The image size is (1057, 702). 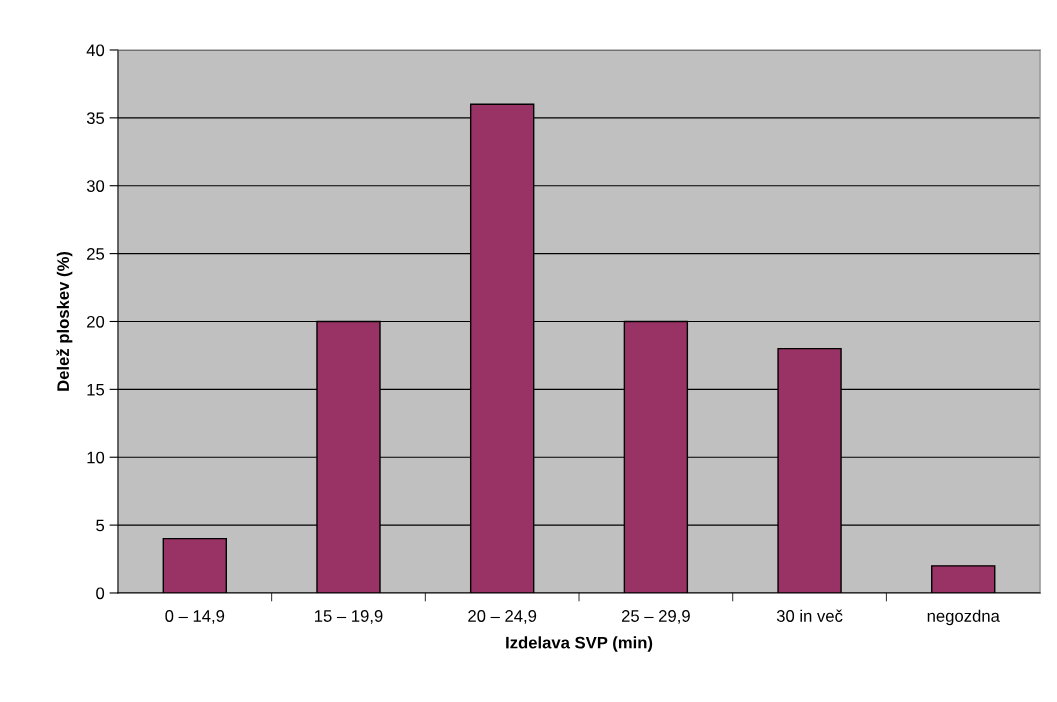 What do you see at coordinates (195, 617) in the screenshot?
I see `x-tick-label: 0 – 14,9` at bounding box center [195, 617].